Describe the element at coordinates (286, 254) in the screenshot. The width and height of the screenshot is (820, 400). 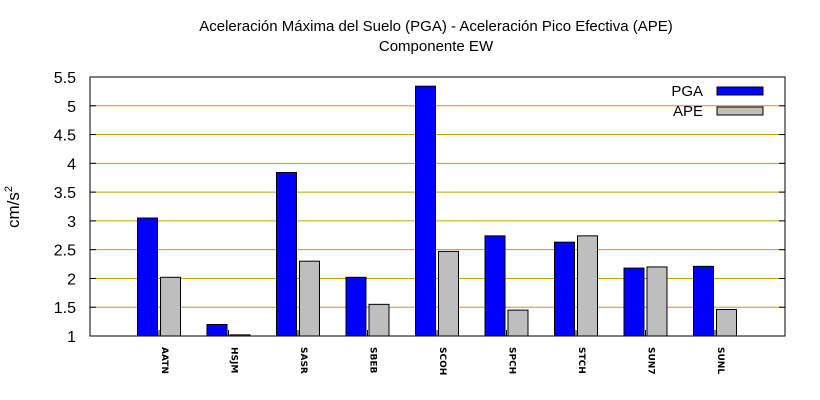
I see `bar-pga-sasr` at that location.